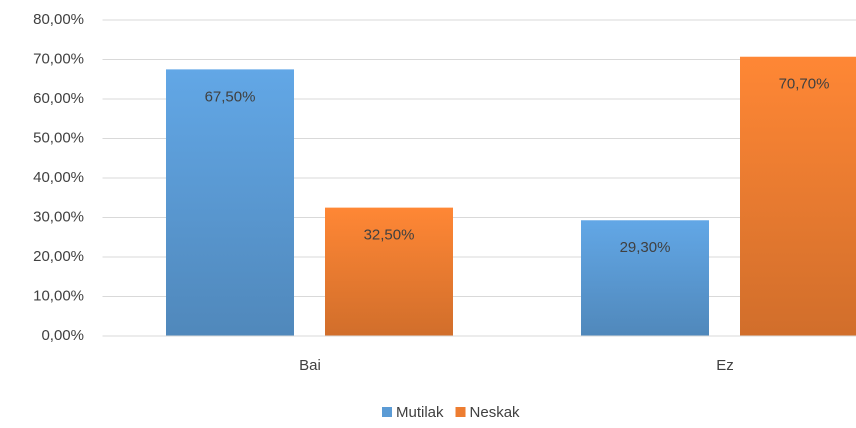  Describe the element at coordinates (62, 335) in the screenshot. I see `y-tick-label: 0,00%` at that location.